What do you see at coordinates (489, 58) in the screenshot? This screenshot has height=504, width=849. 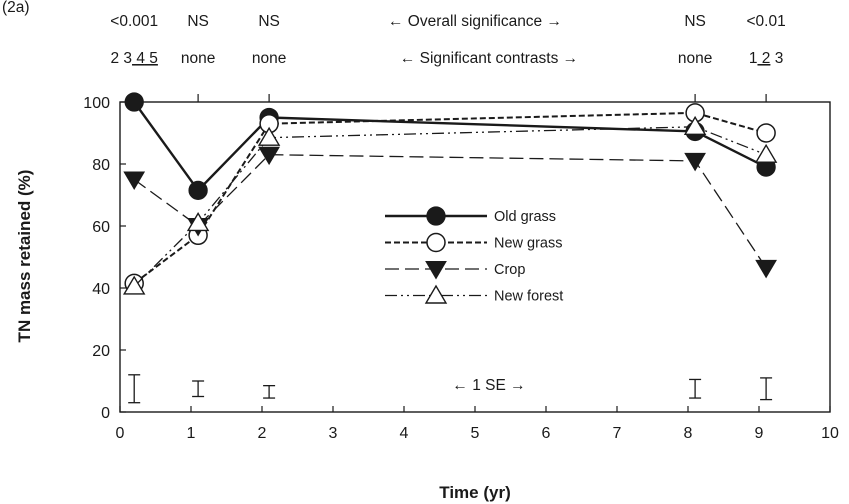 I see `significant-contrasts-label: ← Significant contrasts →` at bounding box center [489, 58].